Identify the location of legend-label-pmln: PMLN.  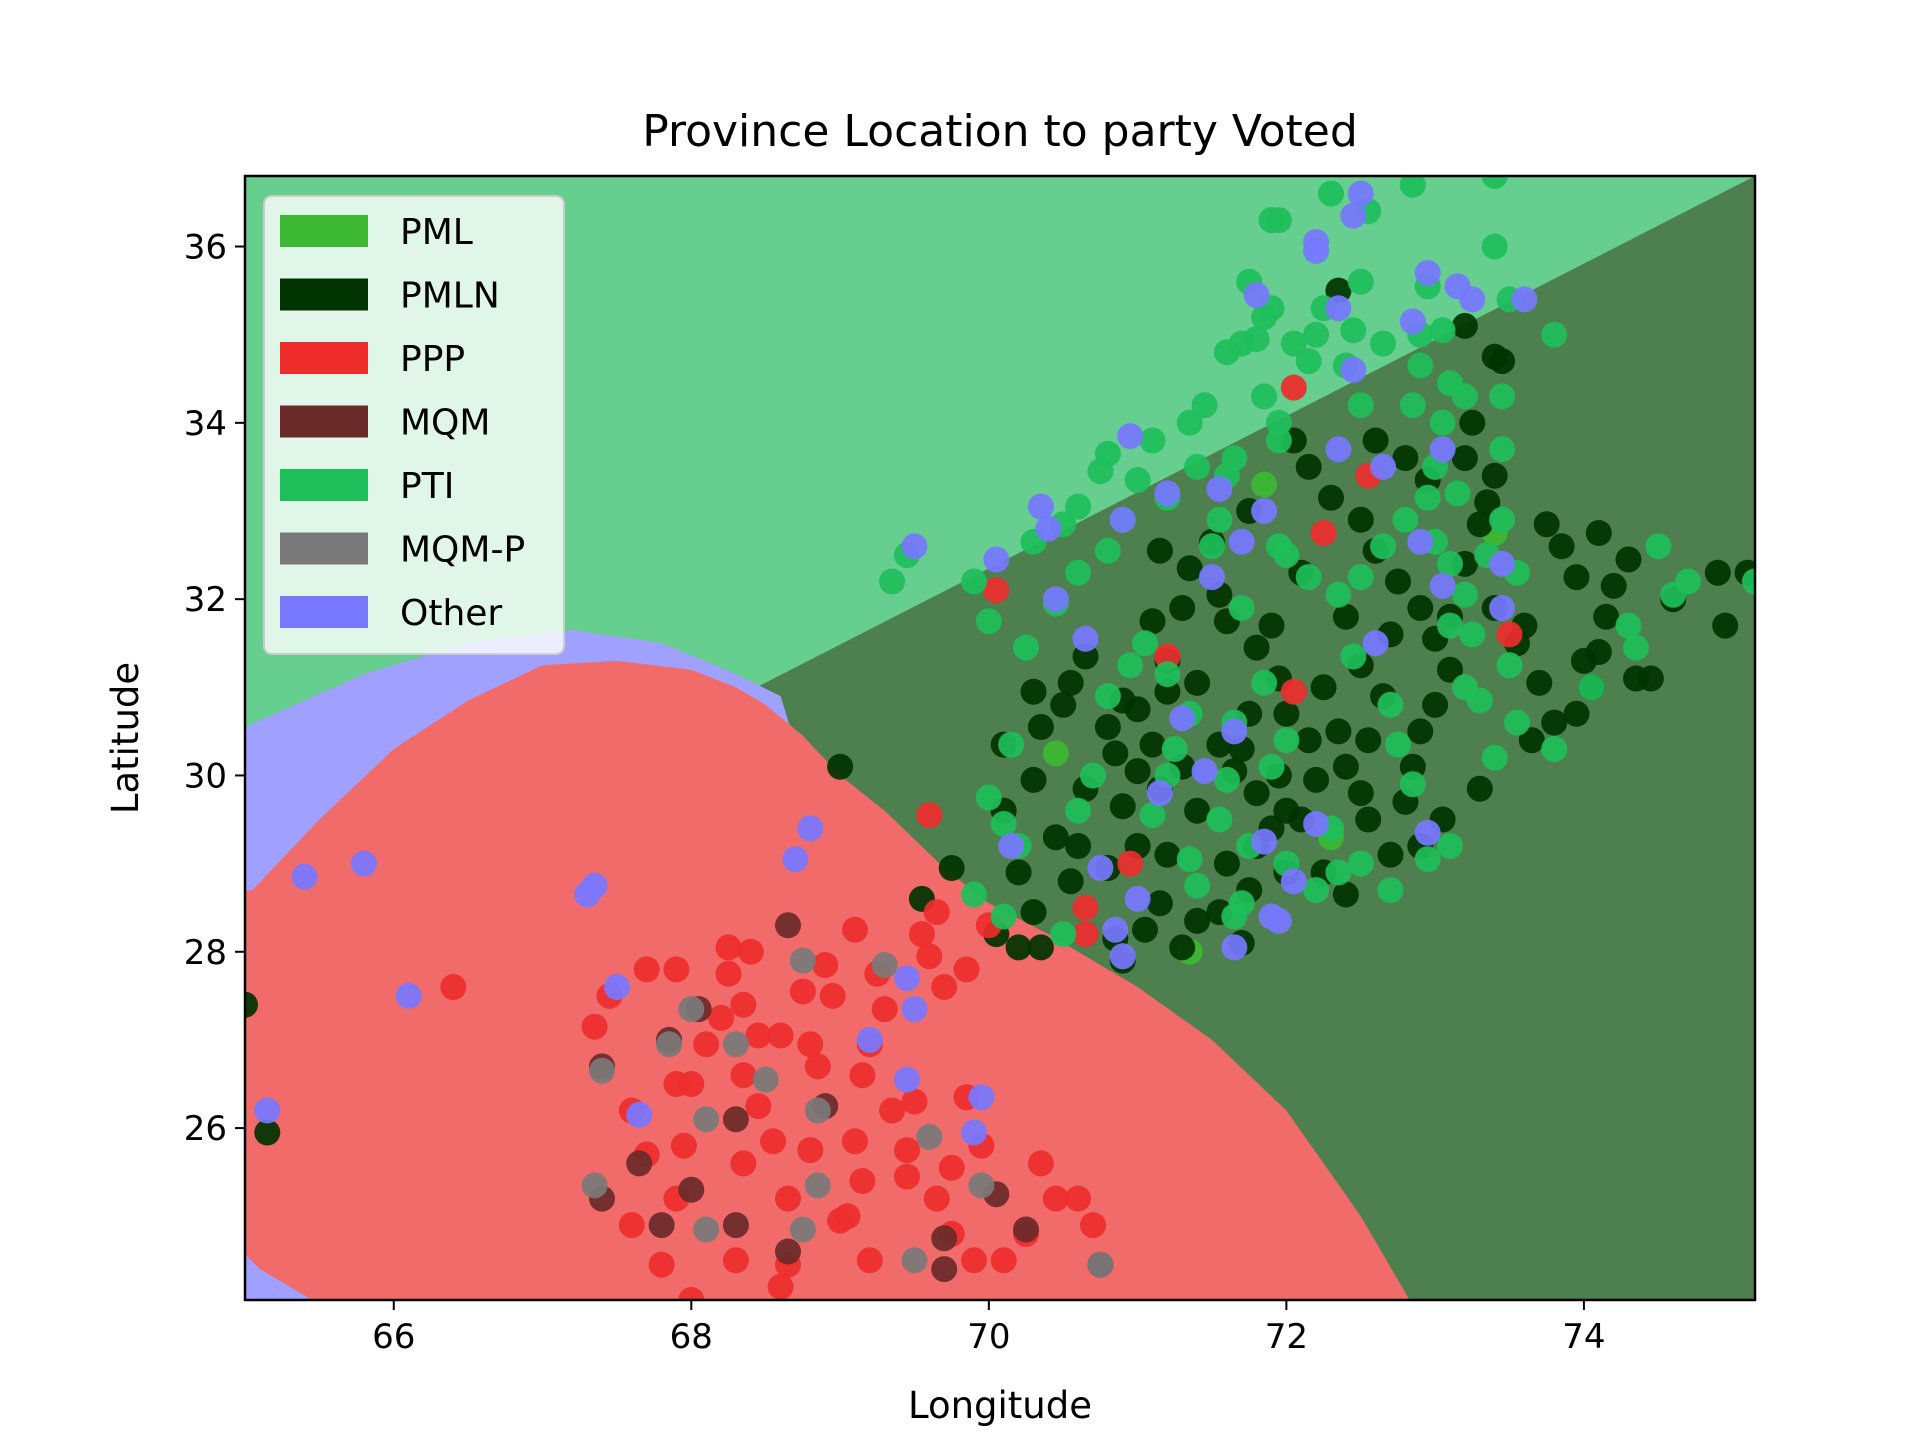
(450, 296).